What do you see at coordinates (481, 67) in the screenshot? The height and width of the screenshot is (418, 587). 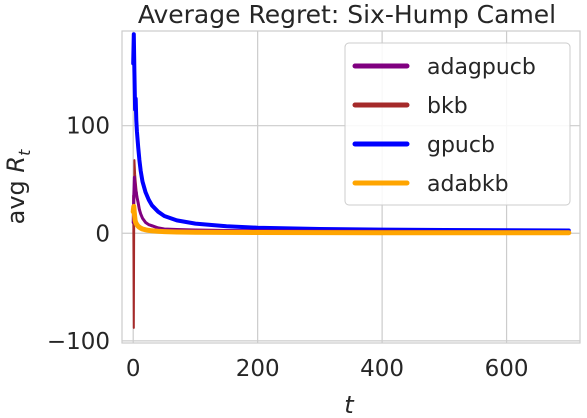 I see `legend-label-adagpucb: adagpucb` at bounding box center [481, 67].